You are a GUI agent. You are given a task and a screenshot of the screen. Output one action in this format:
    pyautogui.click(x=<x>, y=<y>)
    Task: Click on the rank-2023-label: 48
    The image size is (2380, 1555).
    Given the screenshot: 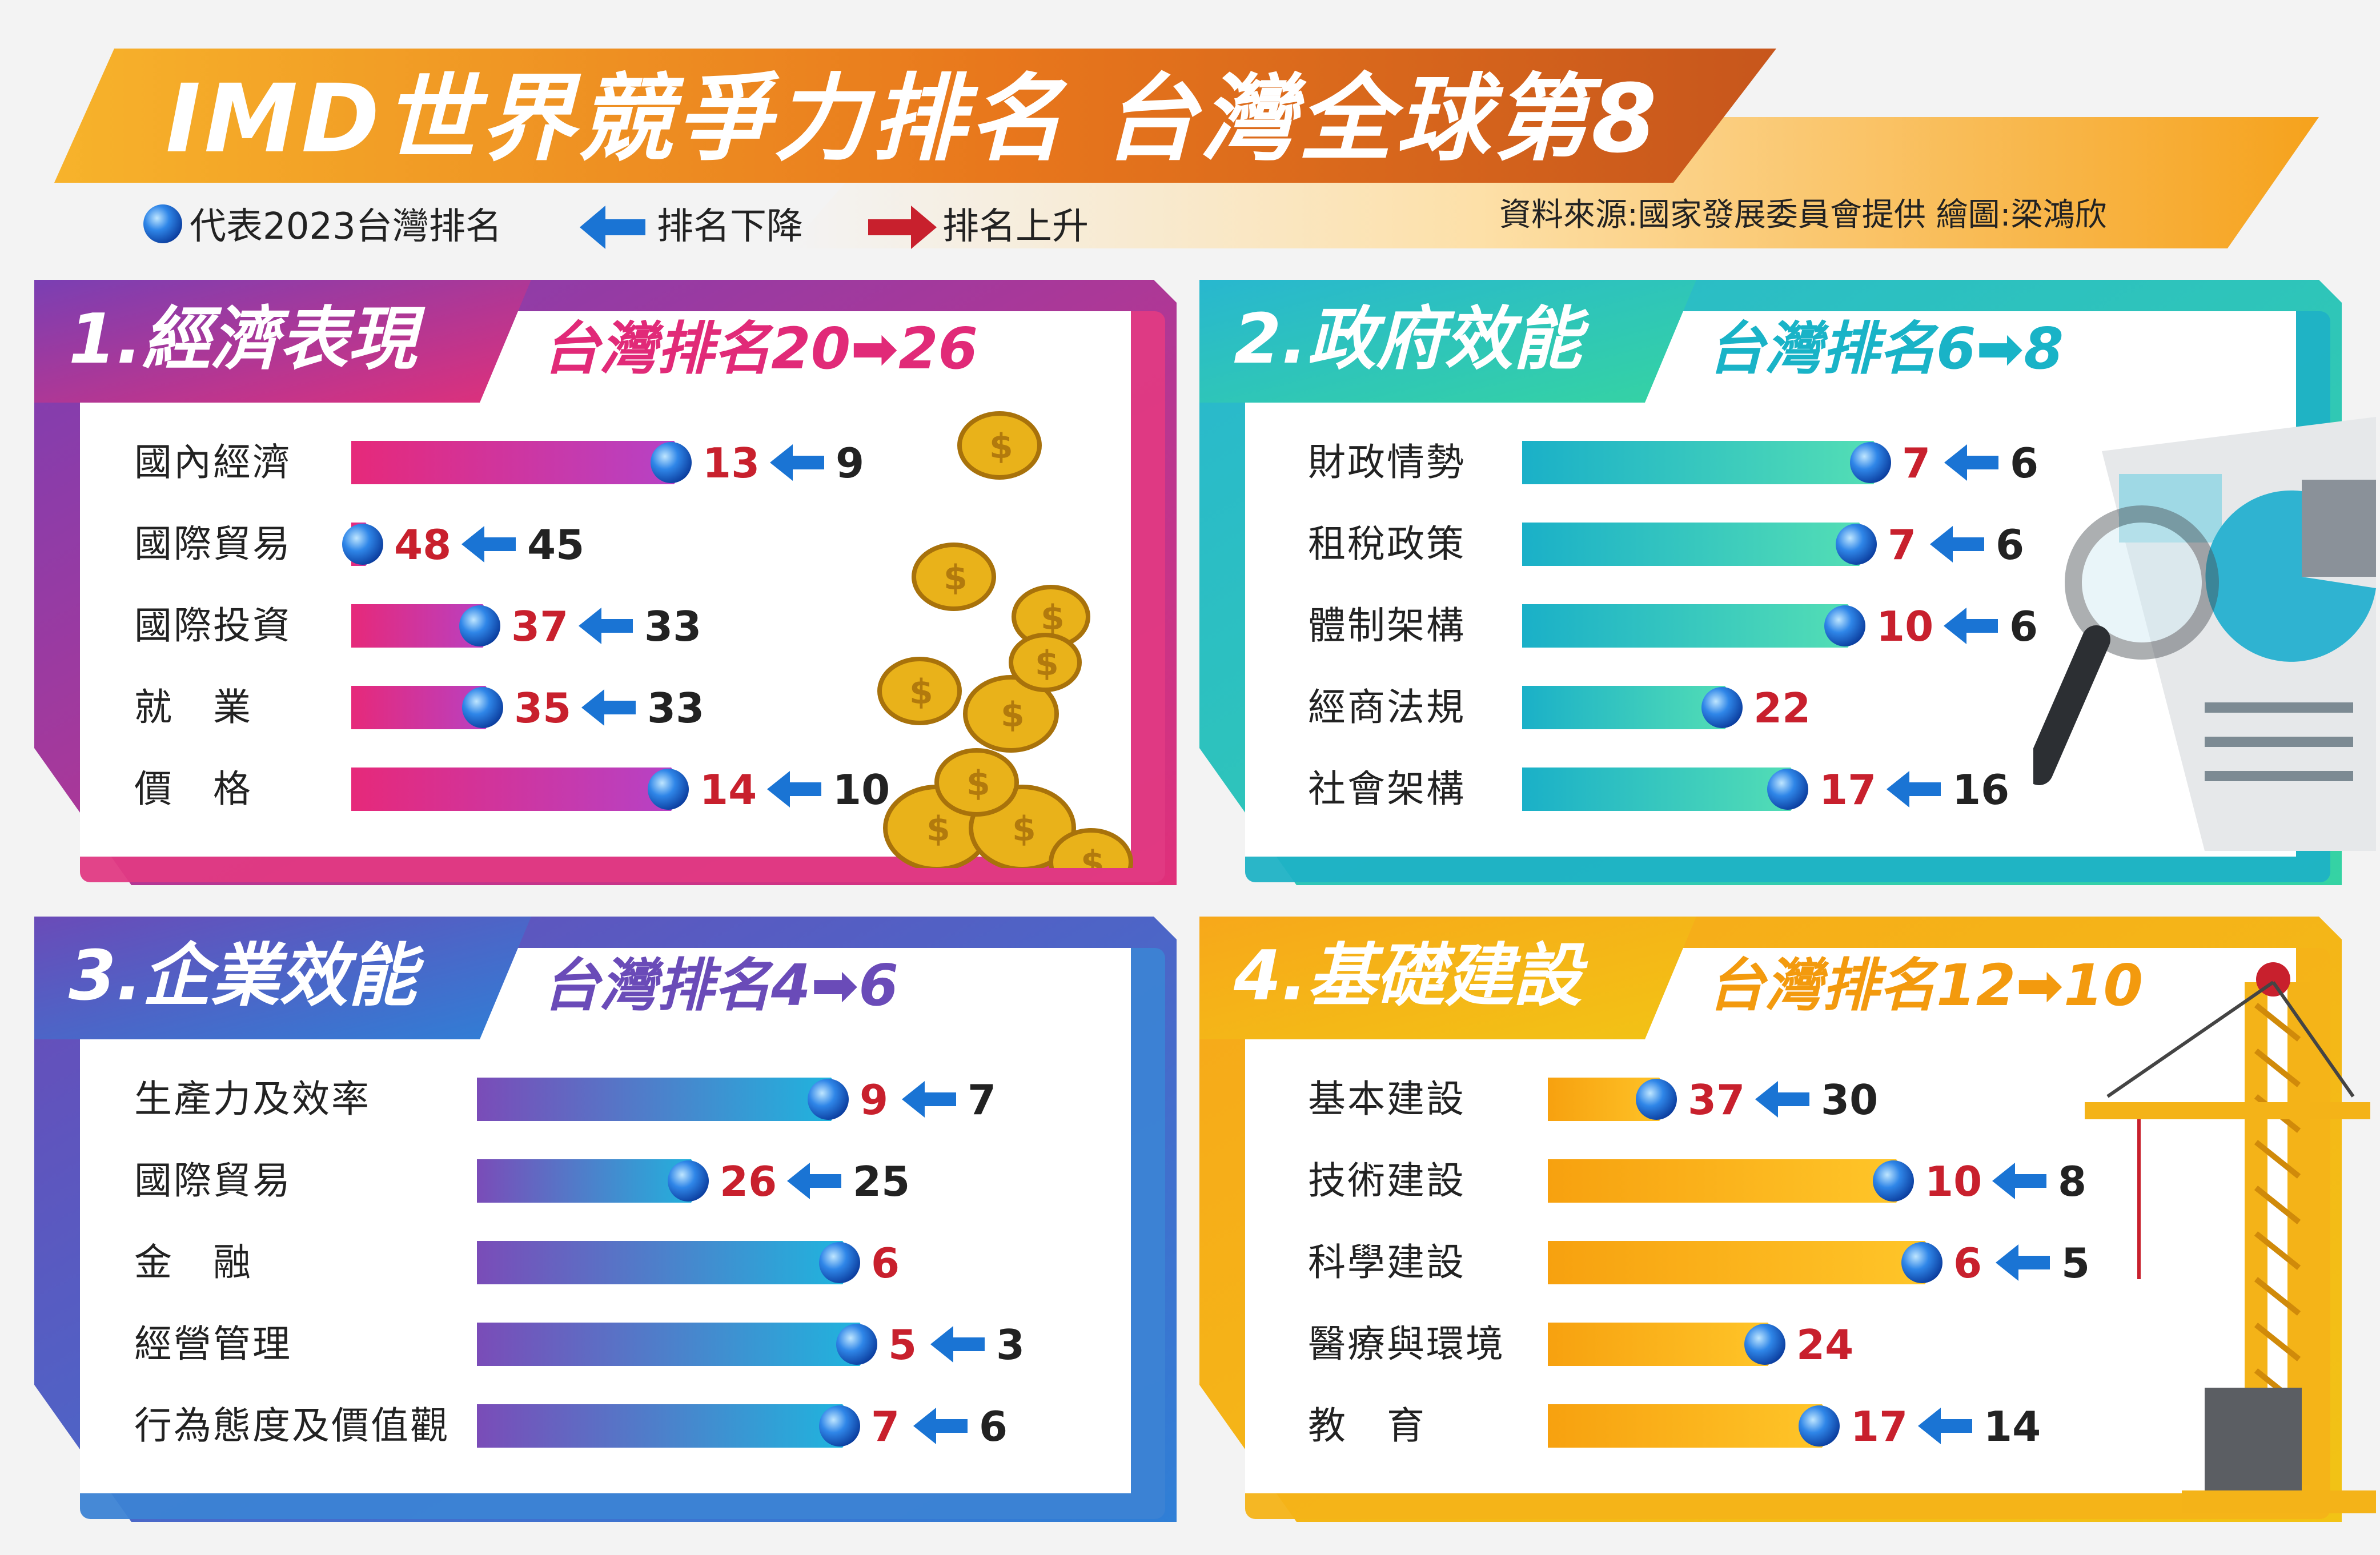 What is the action you would take?
    pyautogui.click(x=422, y=545)
    